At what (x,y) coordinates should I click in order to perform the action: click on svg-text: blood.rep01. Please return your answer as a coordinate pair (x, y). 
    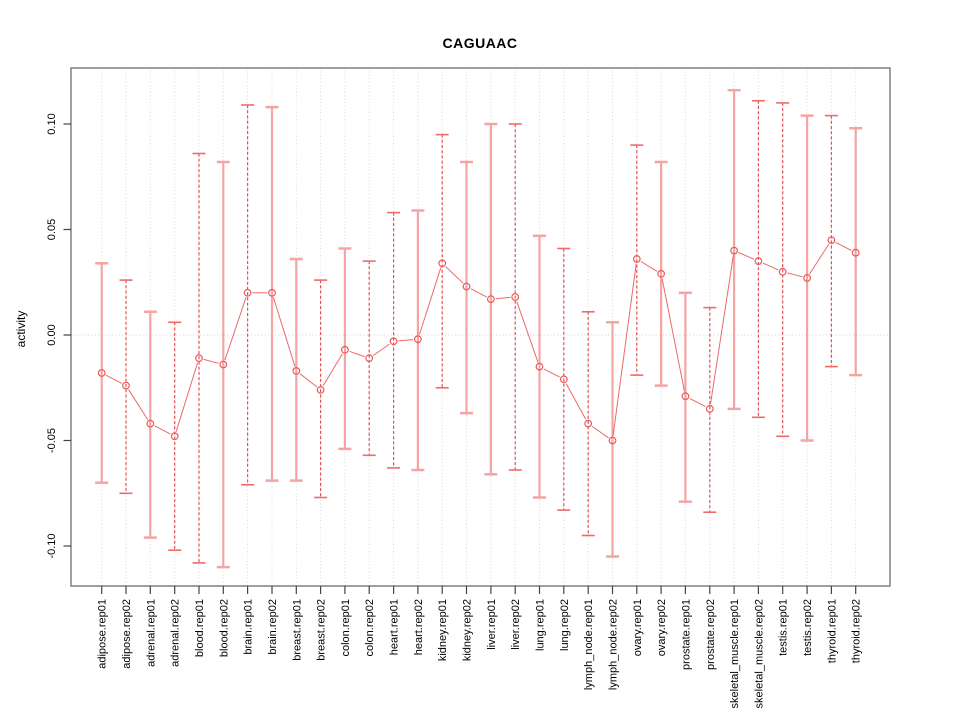
    Looking at the image, I should click on (200, 628).